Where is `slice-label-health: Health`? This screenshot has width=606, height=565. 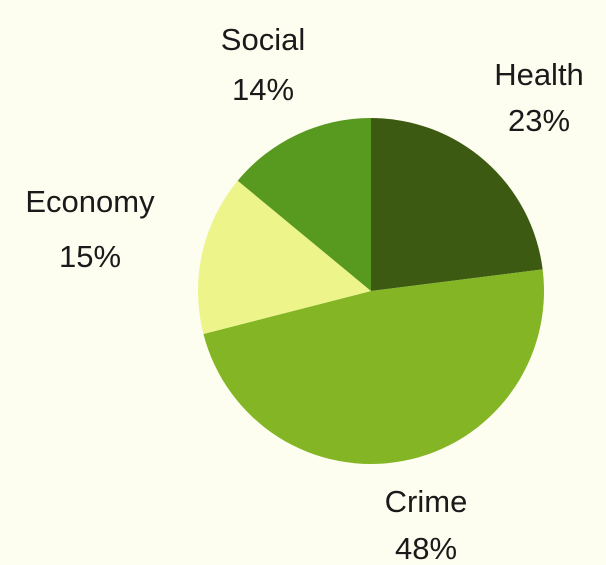 slice-label-health: Health is located at coordinates (539, 74).